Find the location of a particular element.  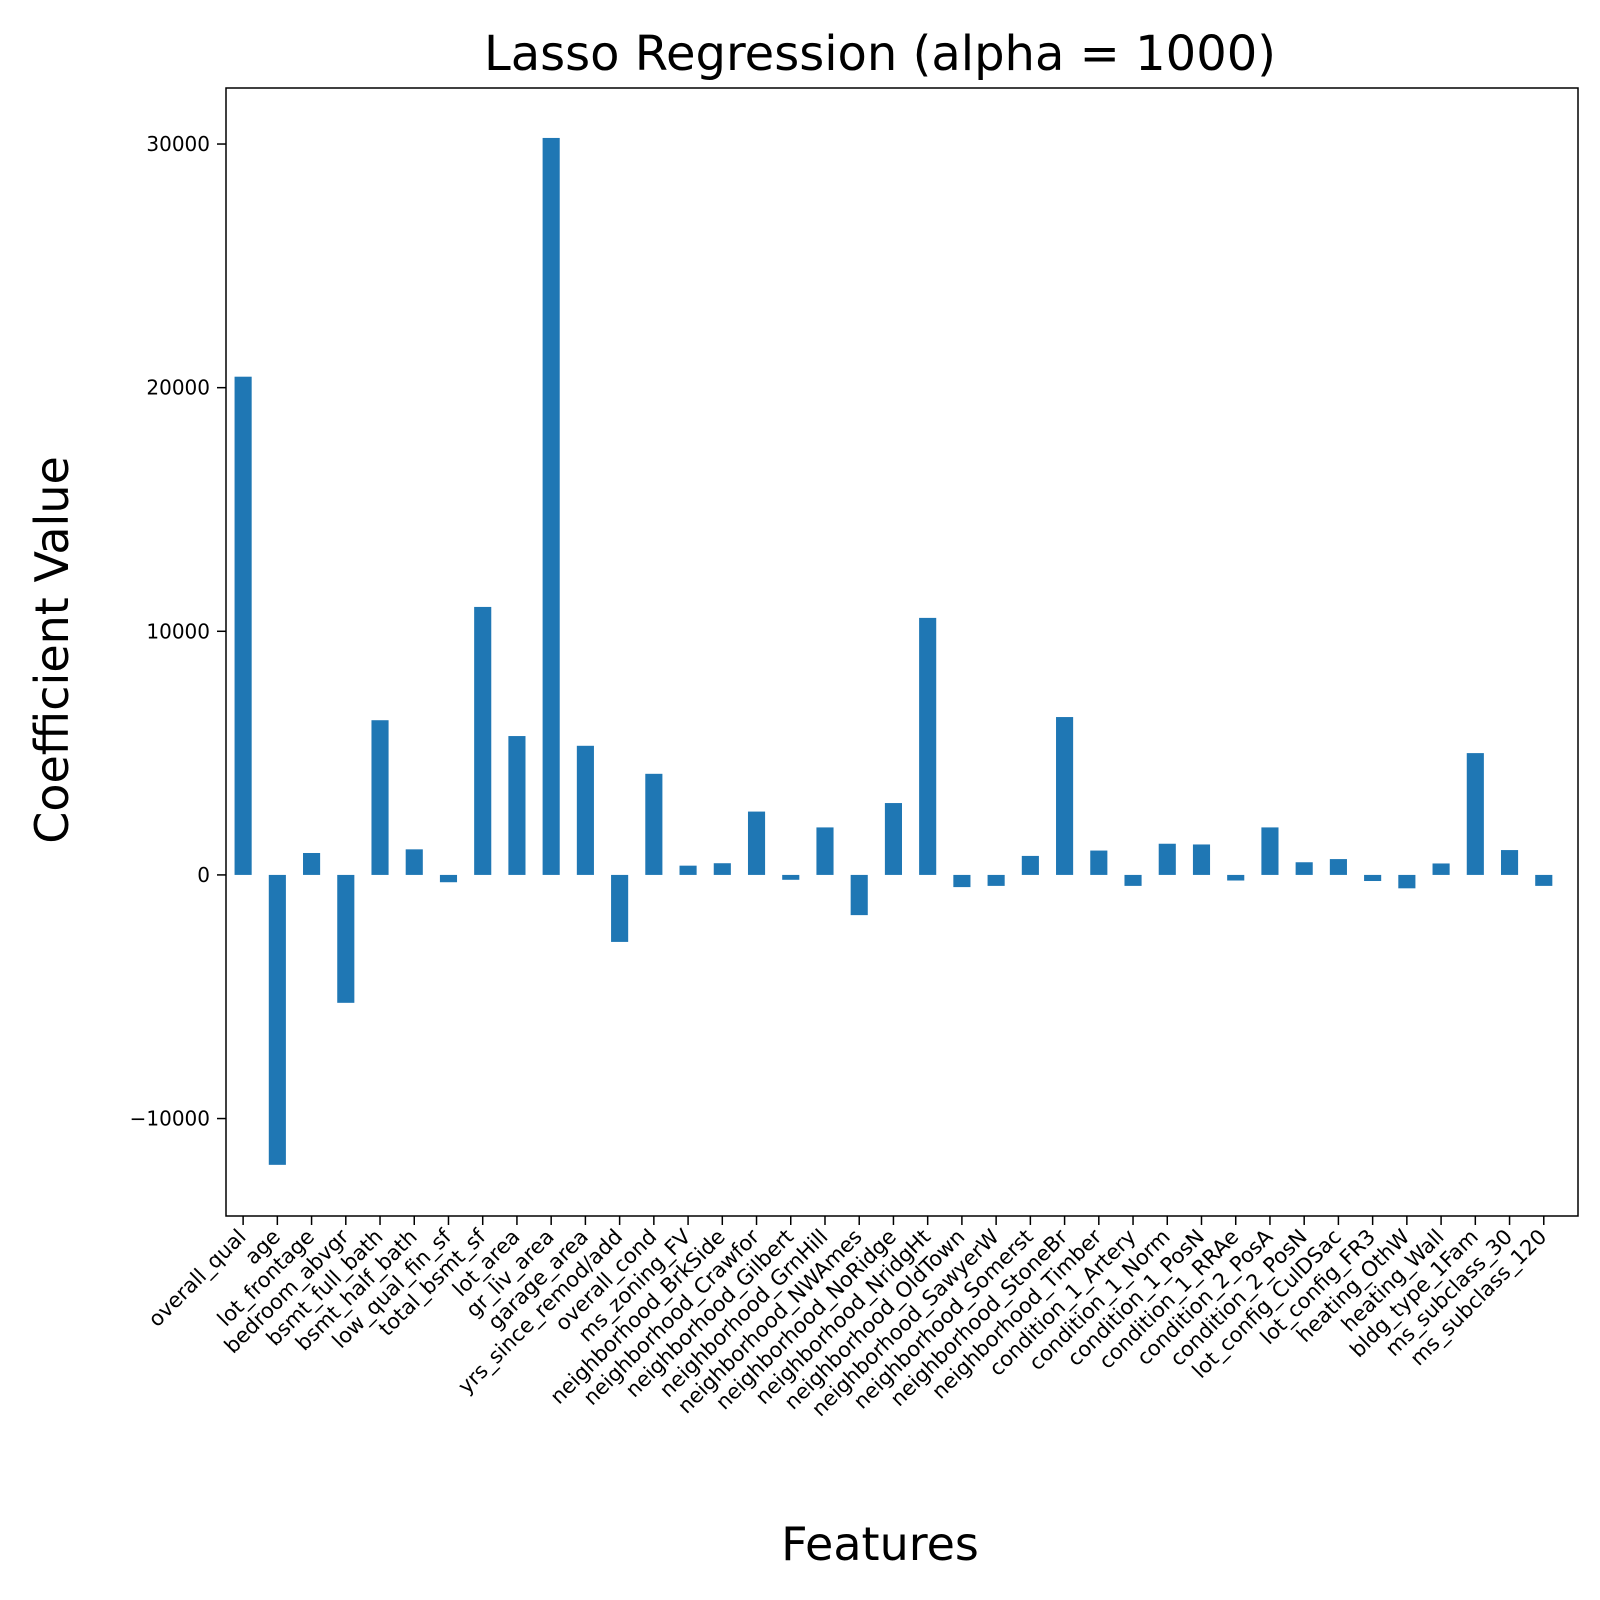

bar-overall_qual is located at coordinates (243, 625).